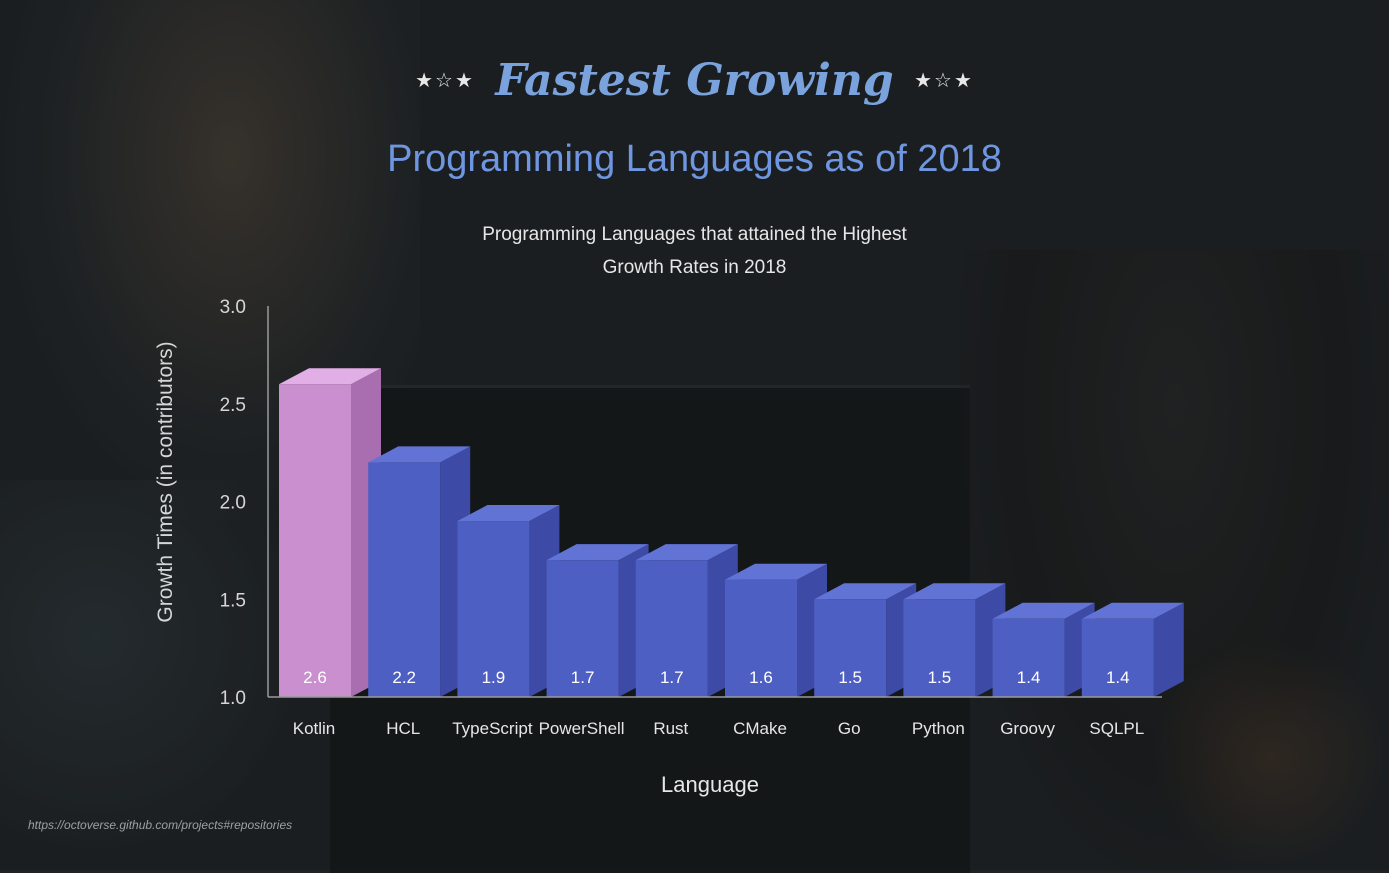  Describe the element at coordinates (233, 405) in the screenshot. I see `y-tick-label: 2.5` at that location.